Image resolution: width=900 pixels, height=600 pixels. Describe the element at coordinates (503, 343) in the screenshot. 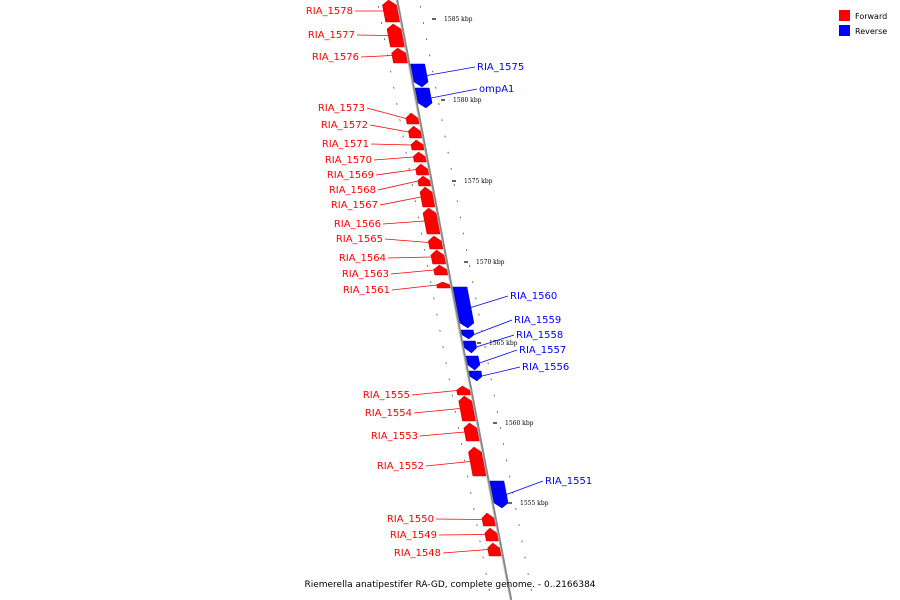

I see `ruler-label: 1565 kbp` at that location.